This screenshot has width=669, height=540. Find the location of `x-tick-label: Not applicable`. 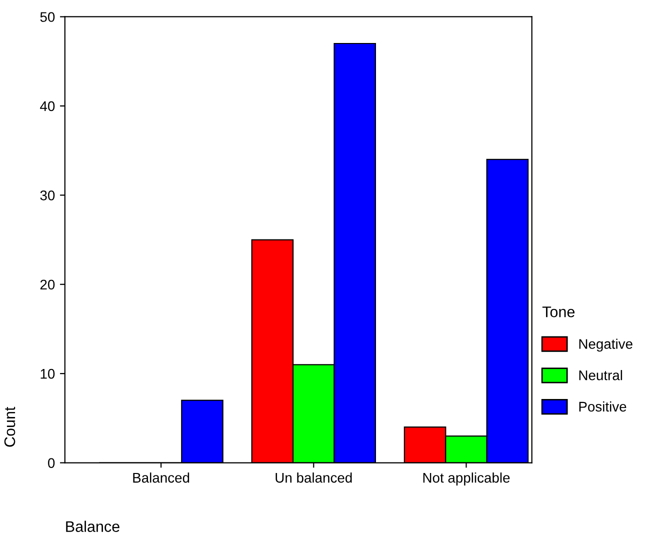

x-tick-label: Not applicable is located at coordinates (466, 479).